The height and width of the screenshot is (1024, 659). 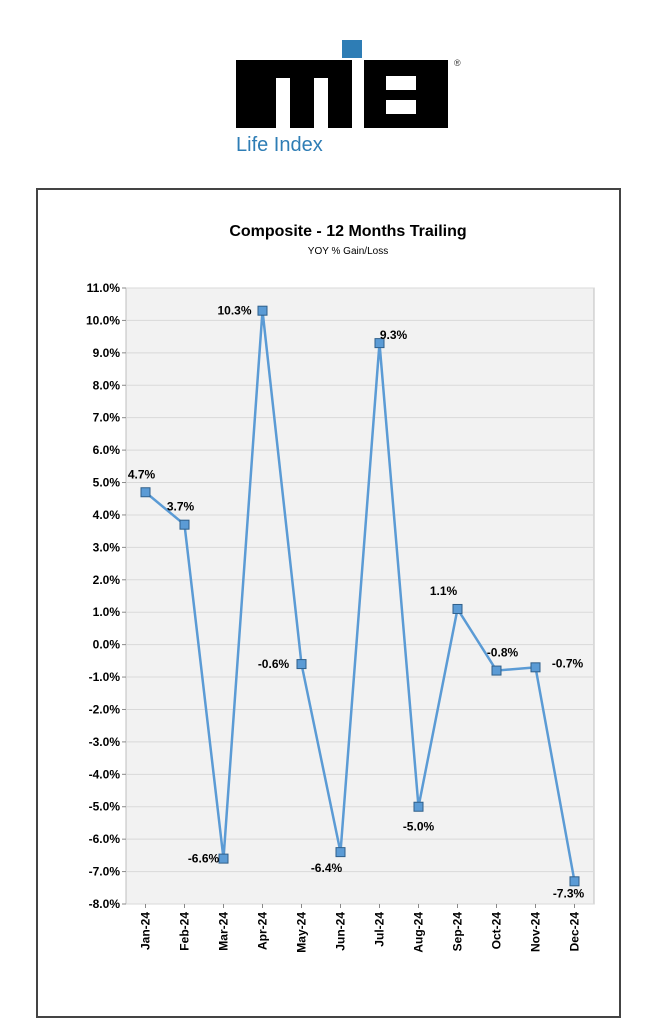 What do you see at coordinates (497, 931) in the screenshot?
I see `x-tick-label: Oct-24` at bounding box center [497, 931].